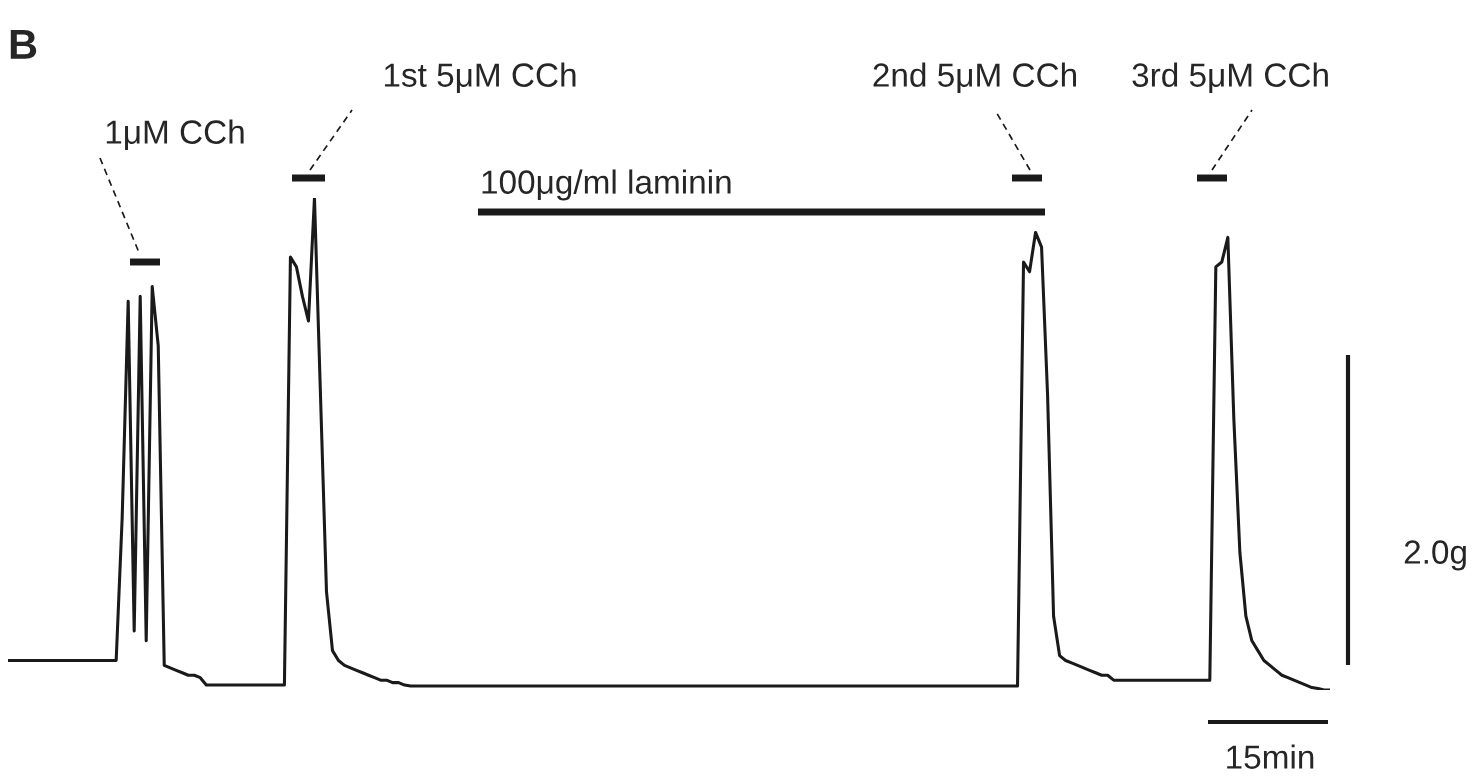 This screenshot has height=780, width=1475. What do you see at coordinates (1270, 756) in the screenshot?
I see `text: 15min` at bounding box center [1270, 756].